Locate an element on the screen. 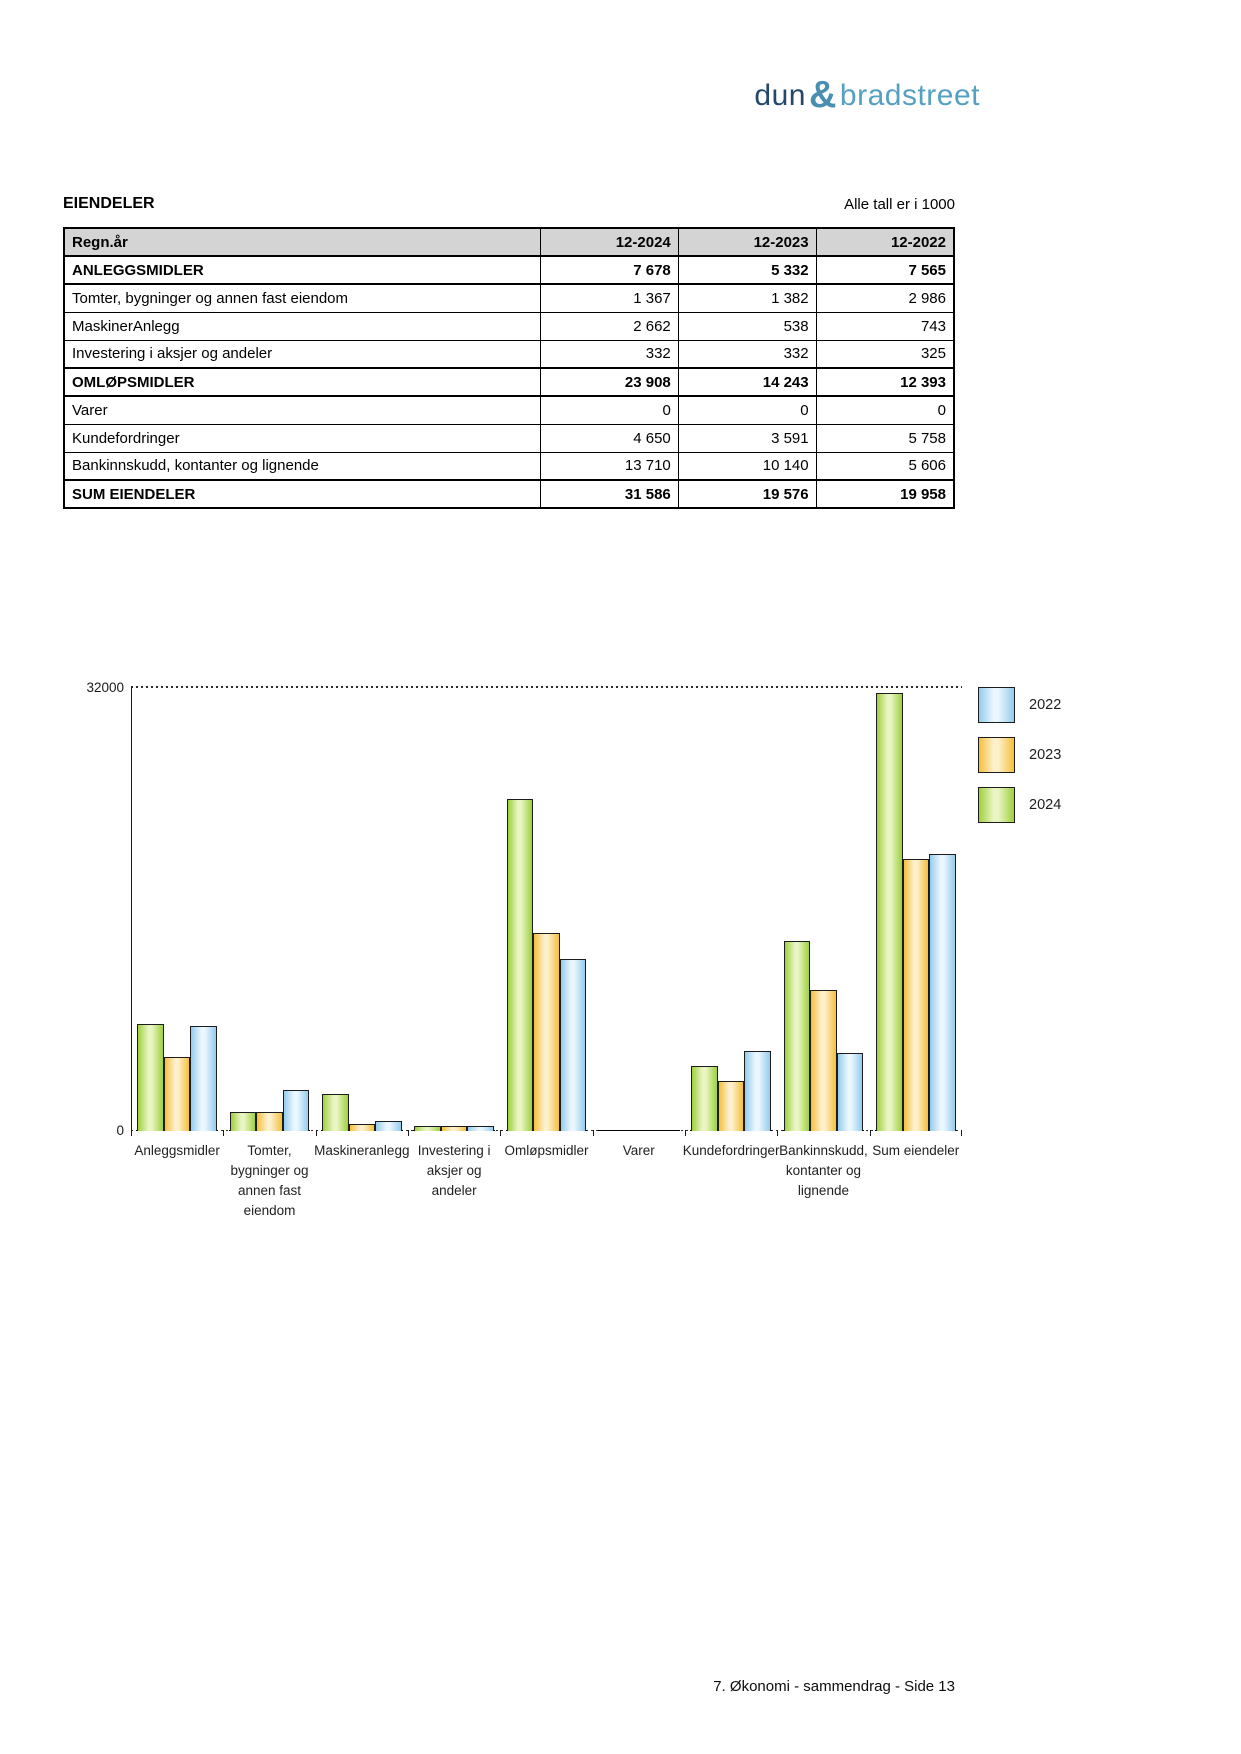 The width and height of the screenshot is (1241, 1754). x-label-line: aksjer og is located at coordinates (454, 1170).